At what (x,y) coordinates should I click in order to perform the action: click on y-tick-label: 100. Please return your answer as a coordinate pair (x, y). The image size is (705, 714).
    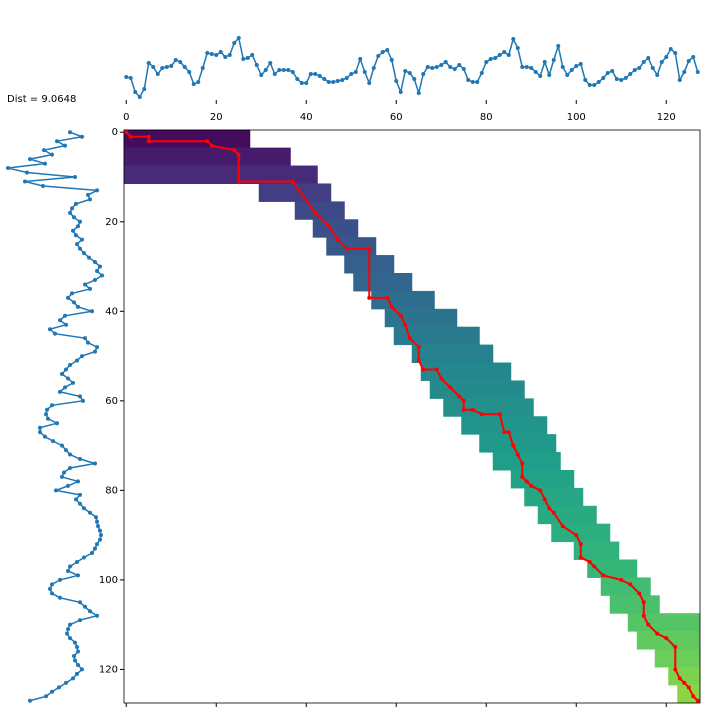
    Looking at the image, I should click on (108, 580).